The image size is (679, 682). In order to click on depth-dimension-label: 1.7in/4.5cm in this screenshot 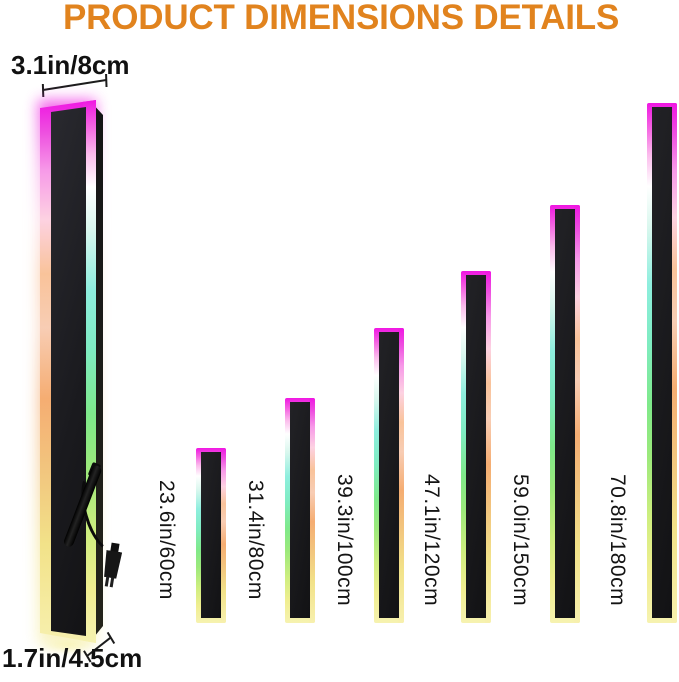, I will do `click(72, 658)`.